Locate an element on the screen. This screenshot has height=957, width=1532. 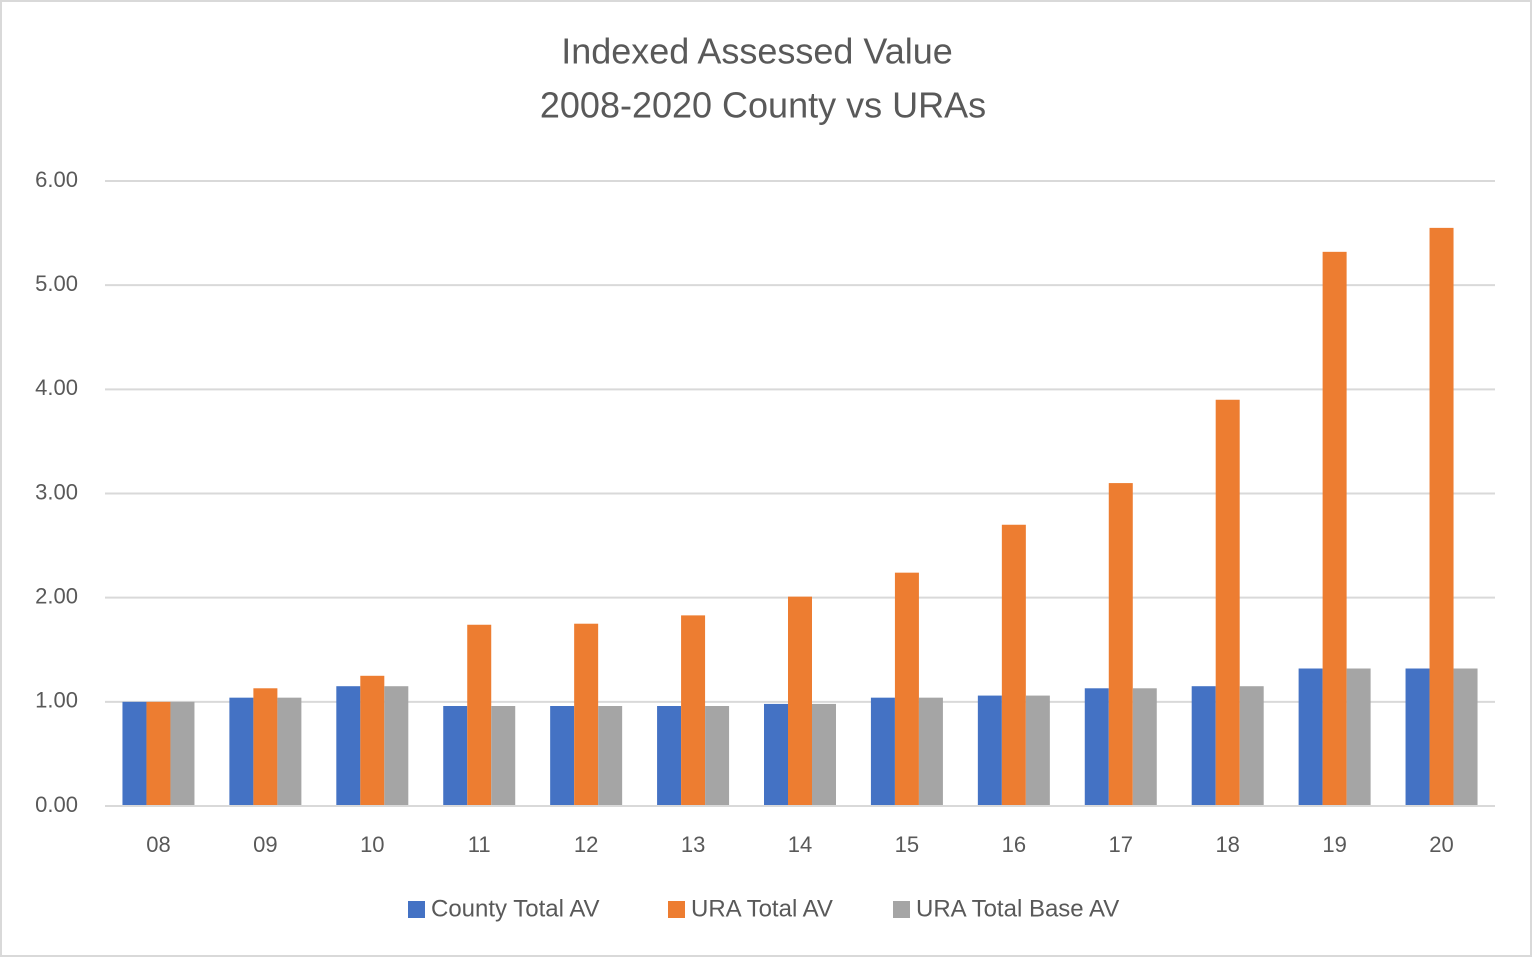
x-tick-label: 11 is located at coordinates (479, 844).